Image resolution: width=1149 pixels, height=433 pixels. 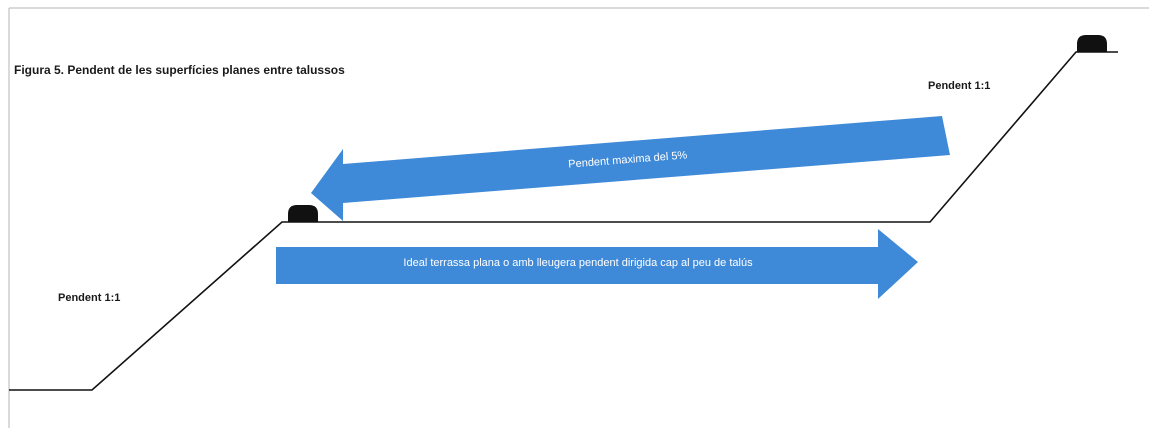 I want to click on drain-marker-lower, so click(x=303, y=213).